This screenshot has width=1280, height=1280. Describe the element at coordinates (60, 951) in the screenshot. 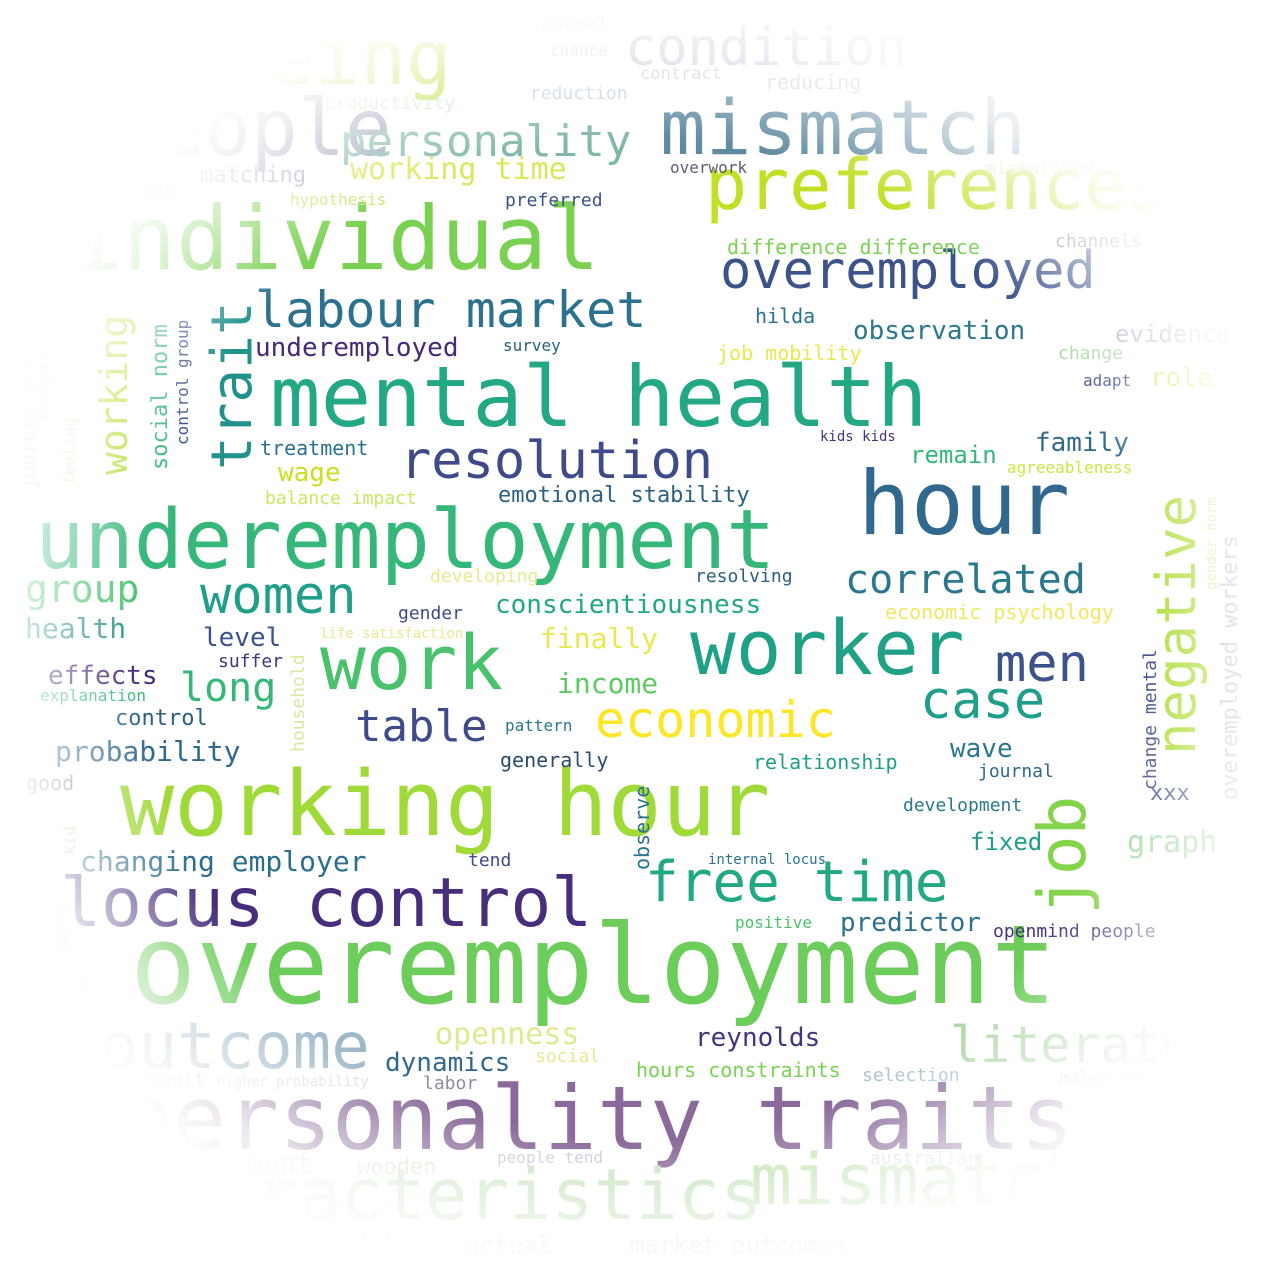

I see `word-variable: variable` at that location.